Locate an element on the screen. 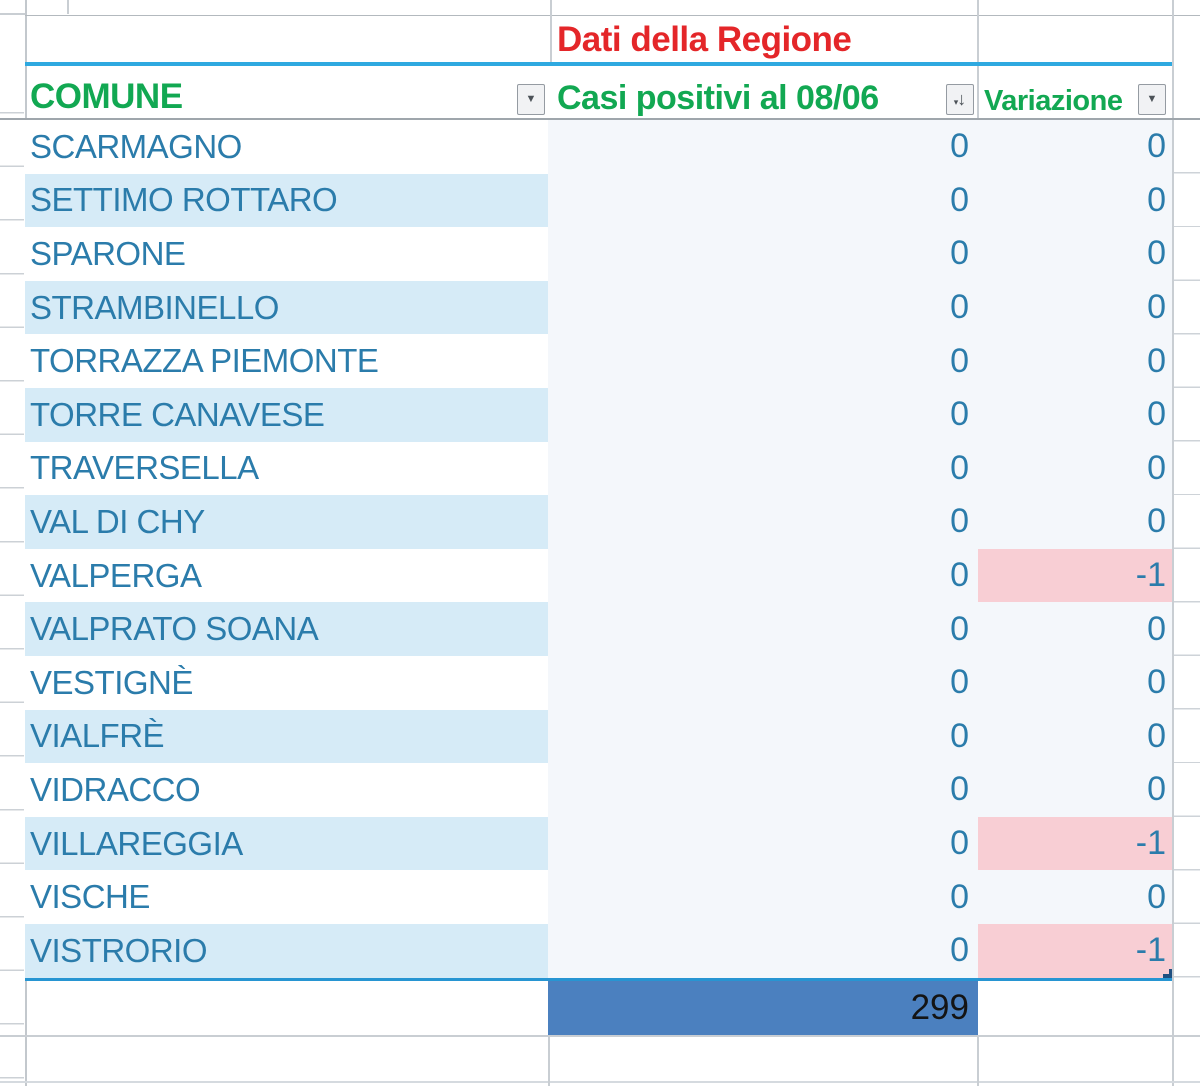  comune-cell: SETTIMO ROTTARO is located at coordinates (286, 200).